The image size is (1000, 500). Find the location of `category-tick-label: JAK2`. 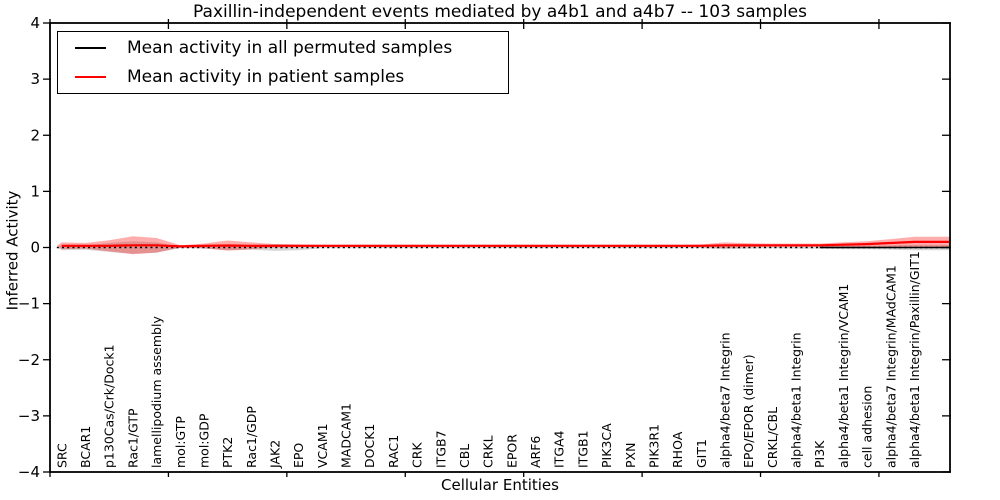

category-tick-label: JAK2 is located at coordinates (275, 454).